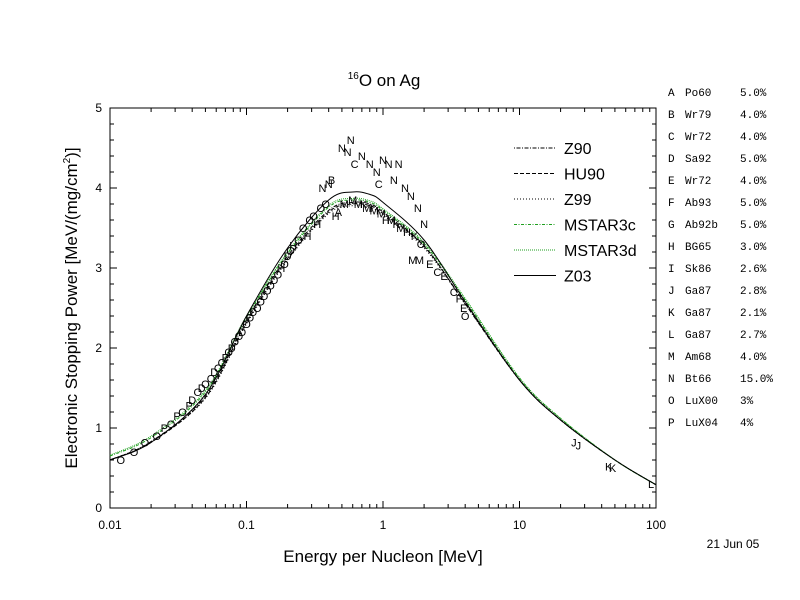 The width and height of the screenshot is (800, 600). What do you see at coordinates (71, 315) in the screenshot?
I see `y-axis-label-main: Electronic Stopping Power [MeV/(mg/cm` at bounding box center [71, 315].